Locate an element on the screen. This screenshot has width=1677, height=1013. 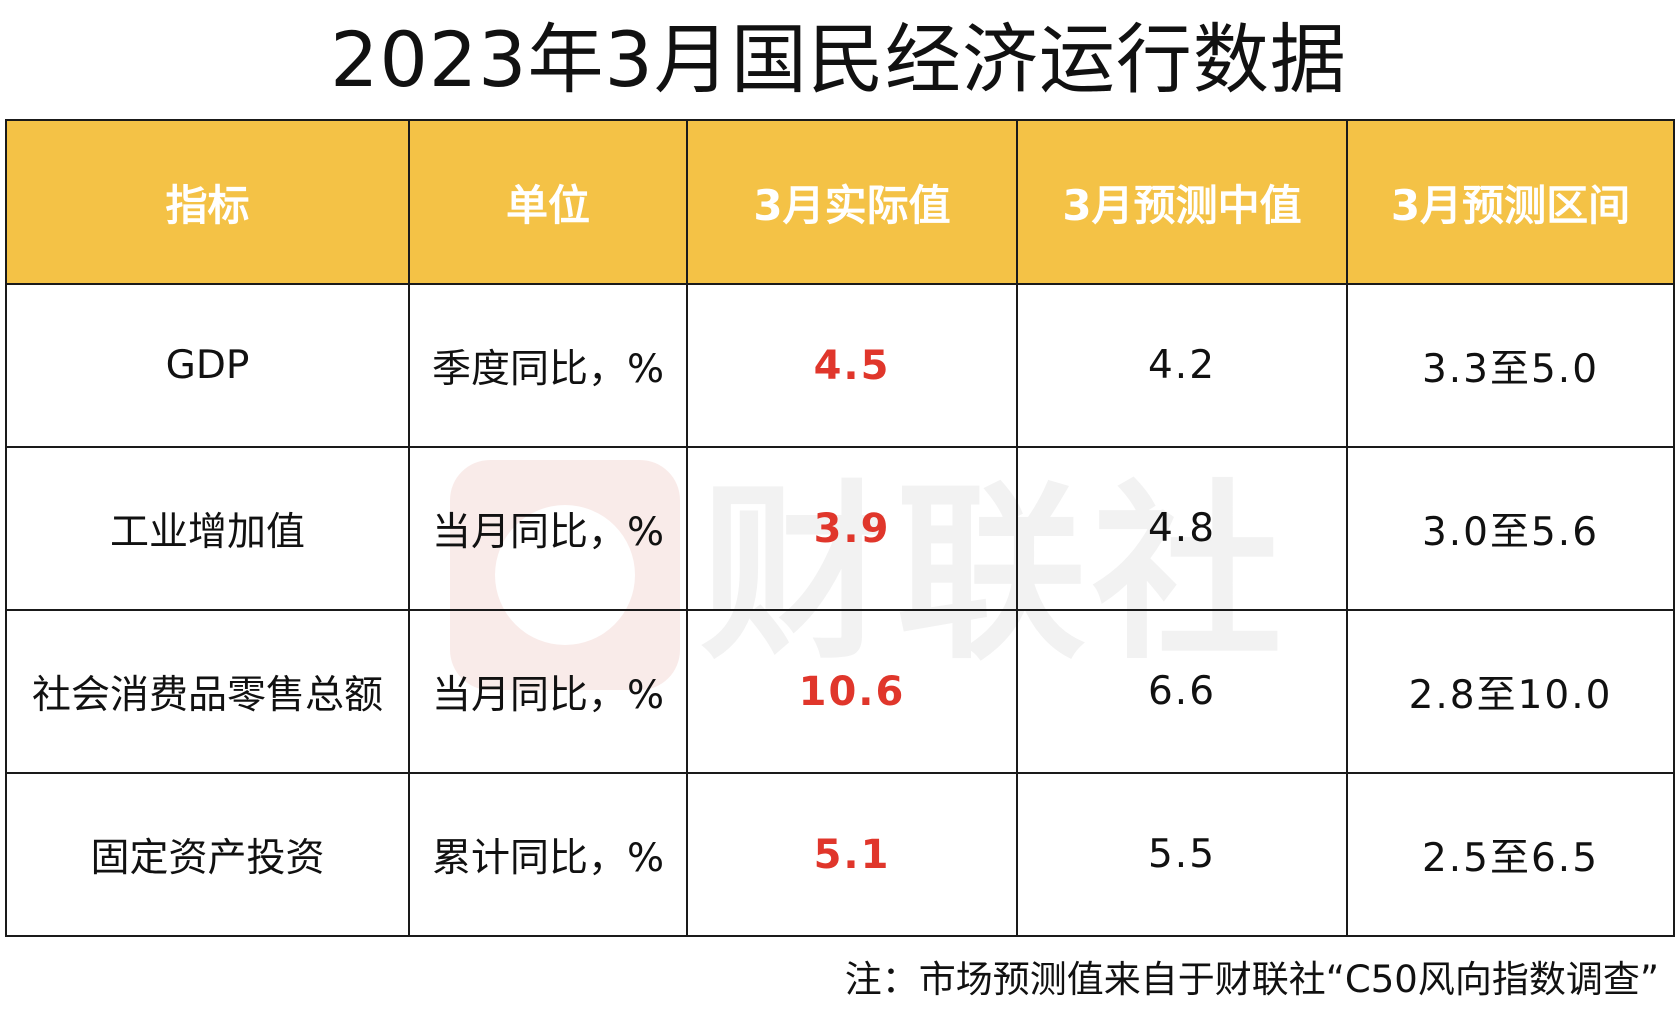
actual-value-cell: 4.5 is located at coordinates (852, 365).